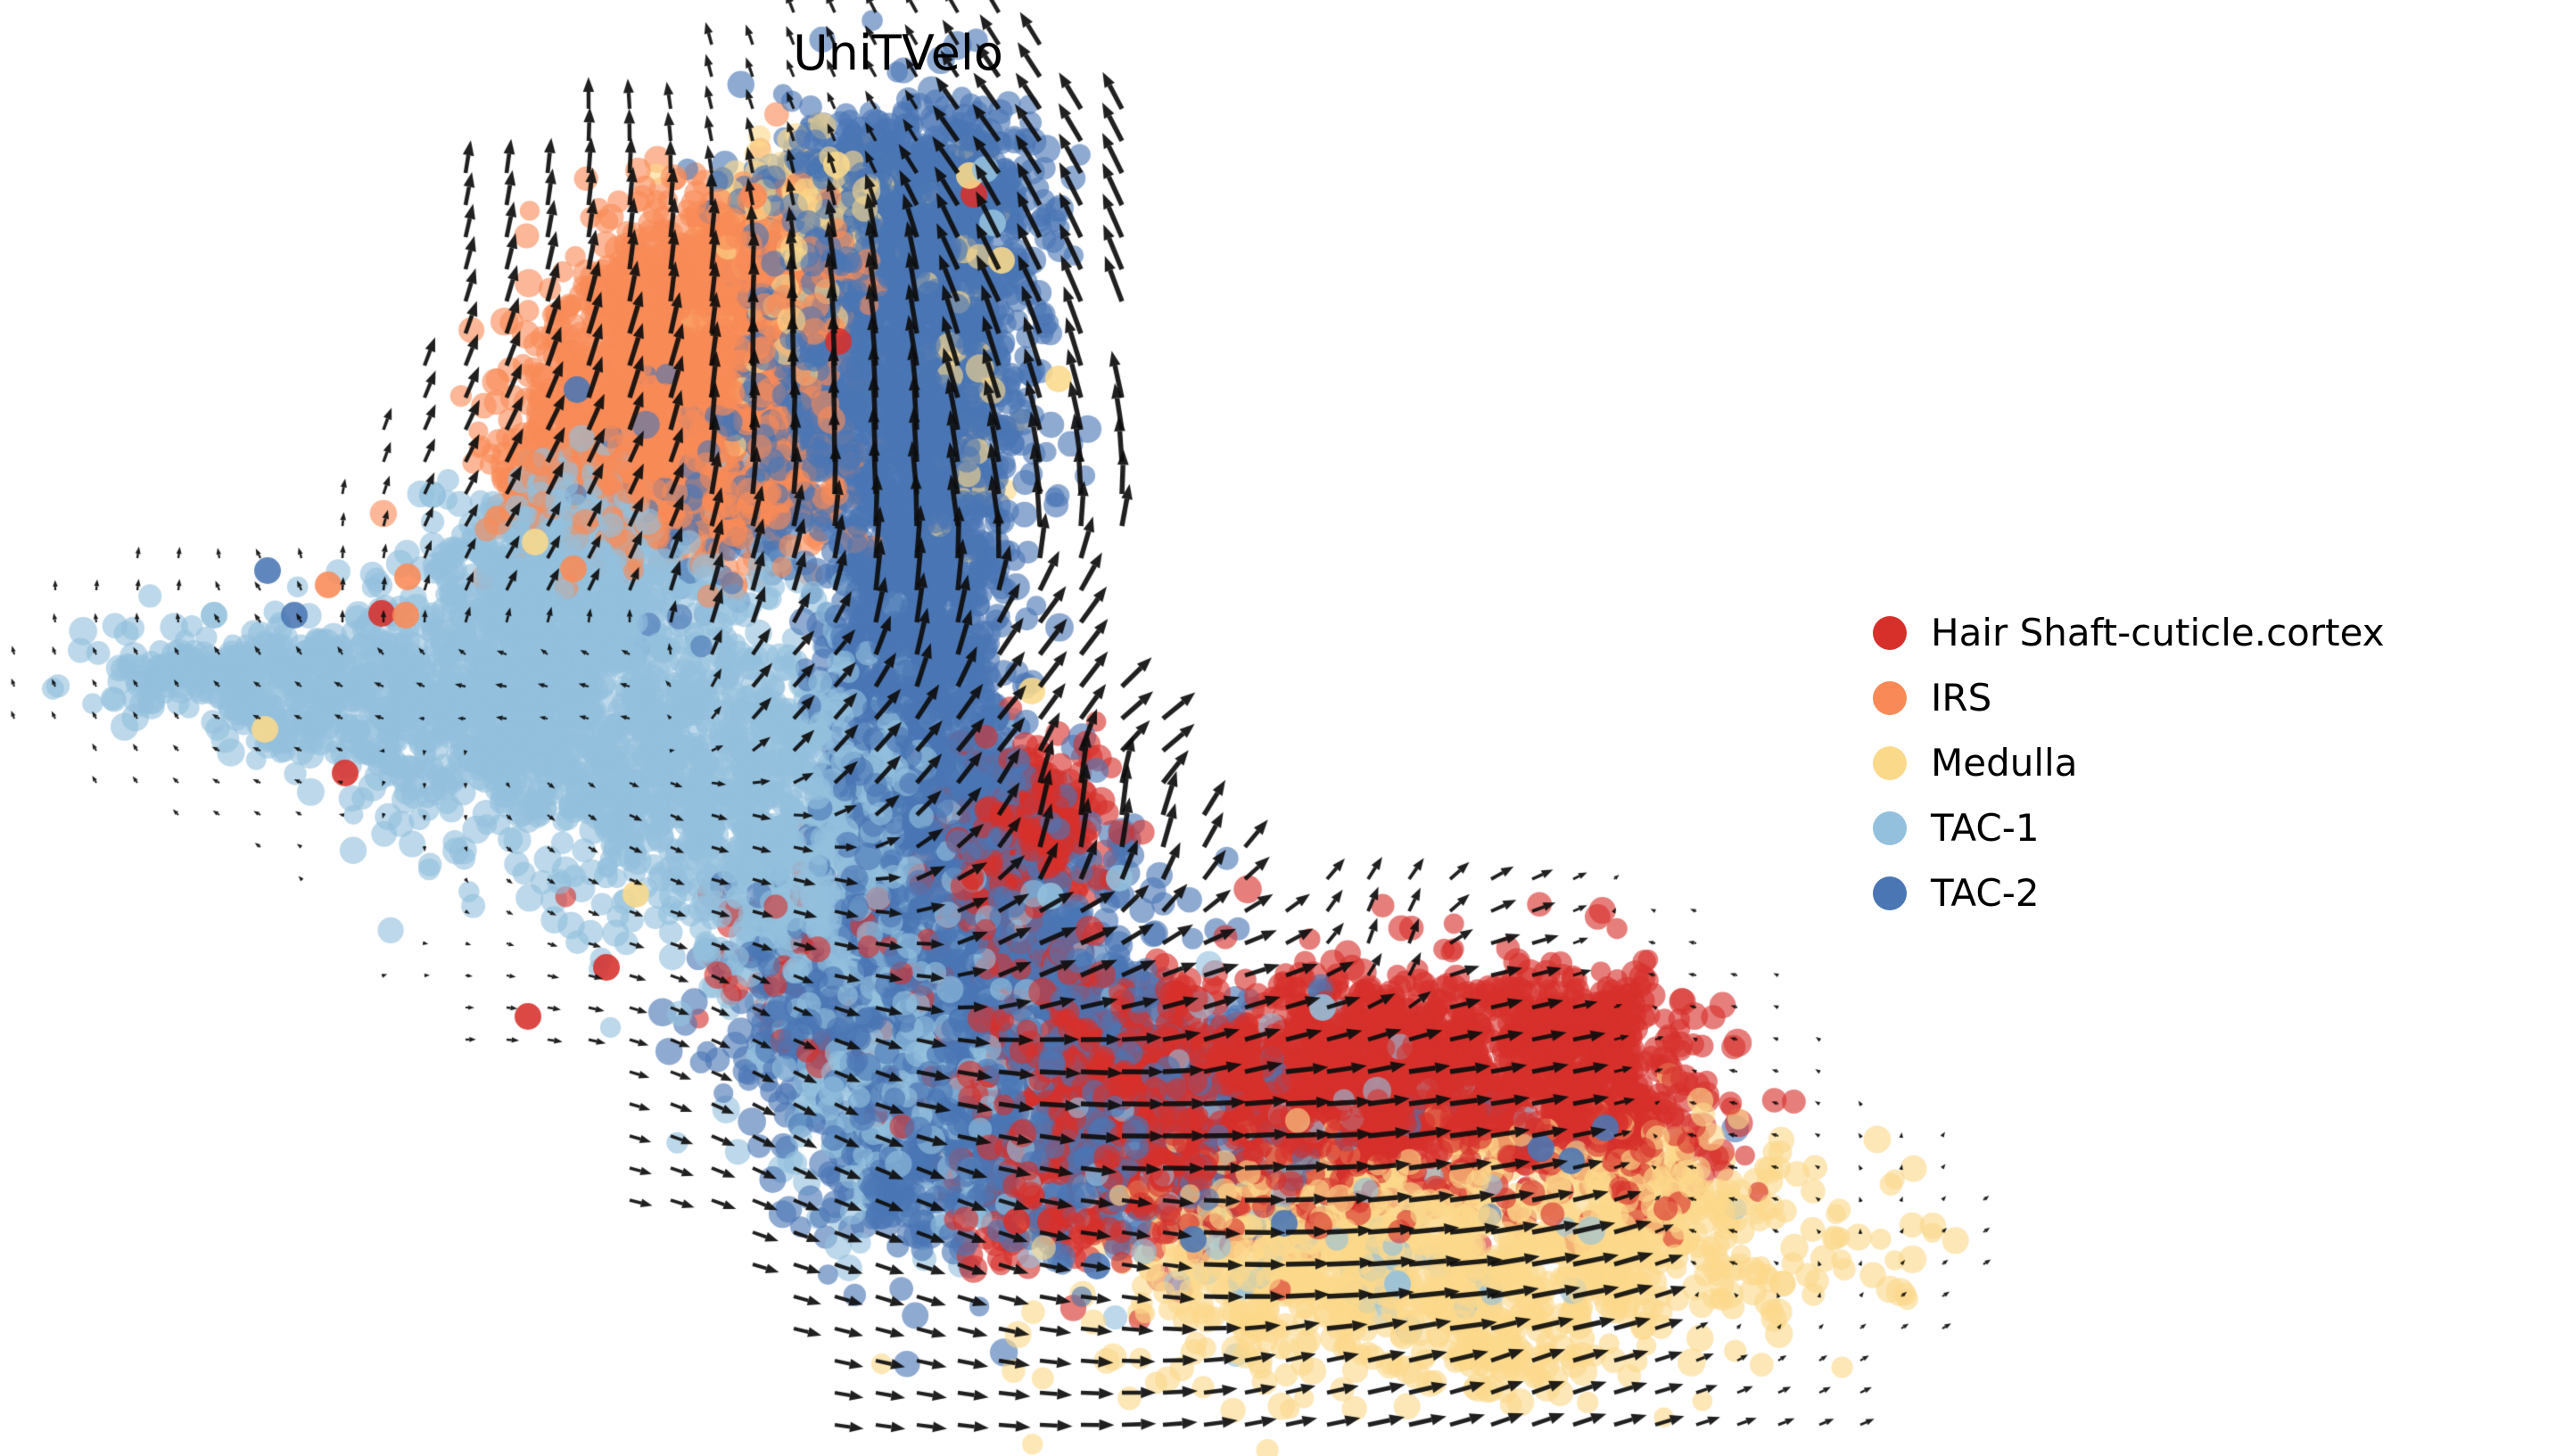 Image resolution: width=2564 pixels, height=1456 pixels. Describe the element at coordinates (2129, 697) in the screenshot. I see `legend-item-irs: IRS` at that location.